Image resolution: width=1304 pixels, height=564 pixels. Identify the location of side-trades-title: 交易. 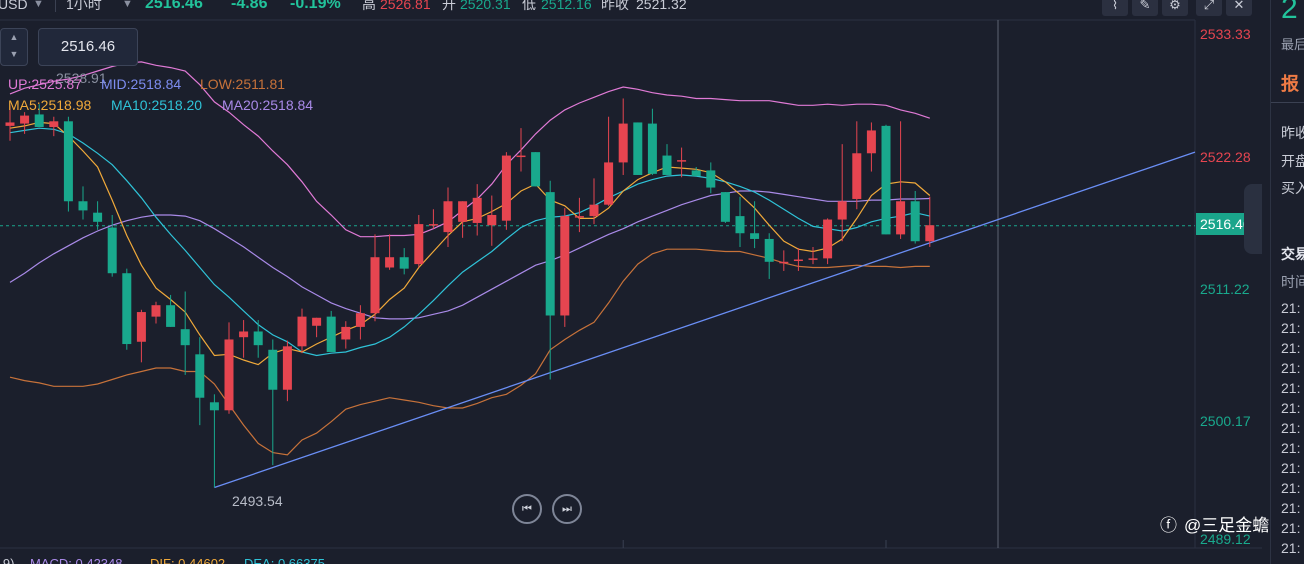
(1292, 254).